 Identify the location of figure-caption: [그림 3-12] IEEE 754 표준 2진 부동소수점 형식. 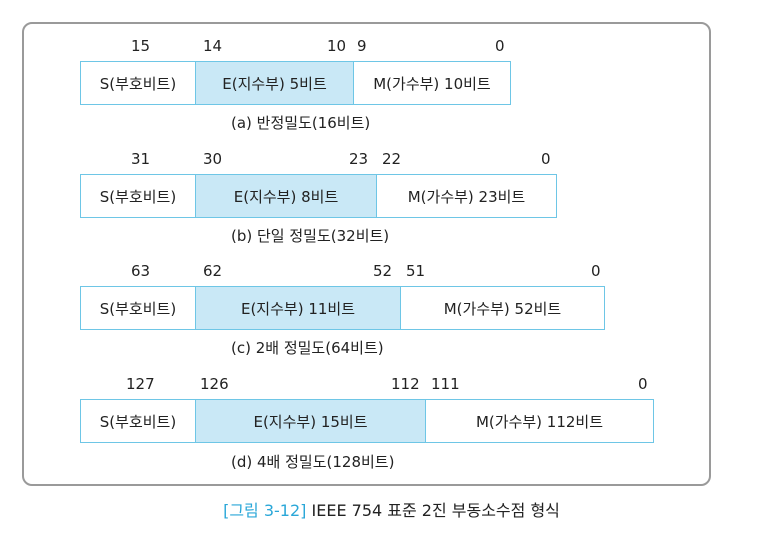
(391, 509).